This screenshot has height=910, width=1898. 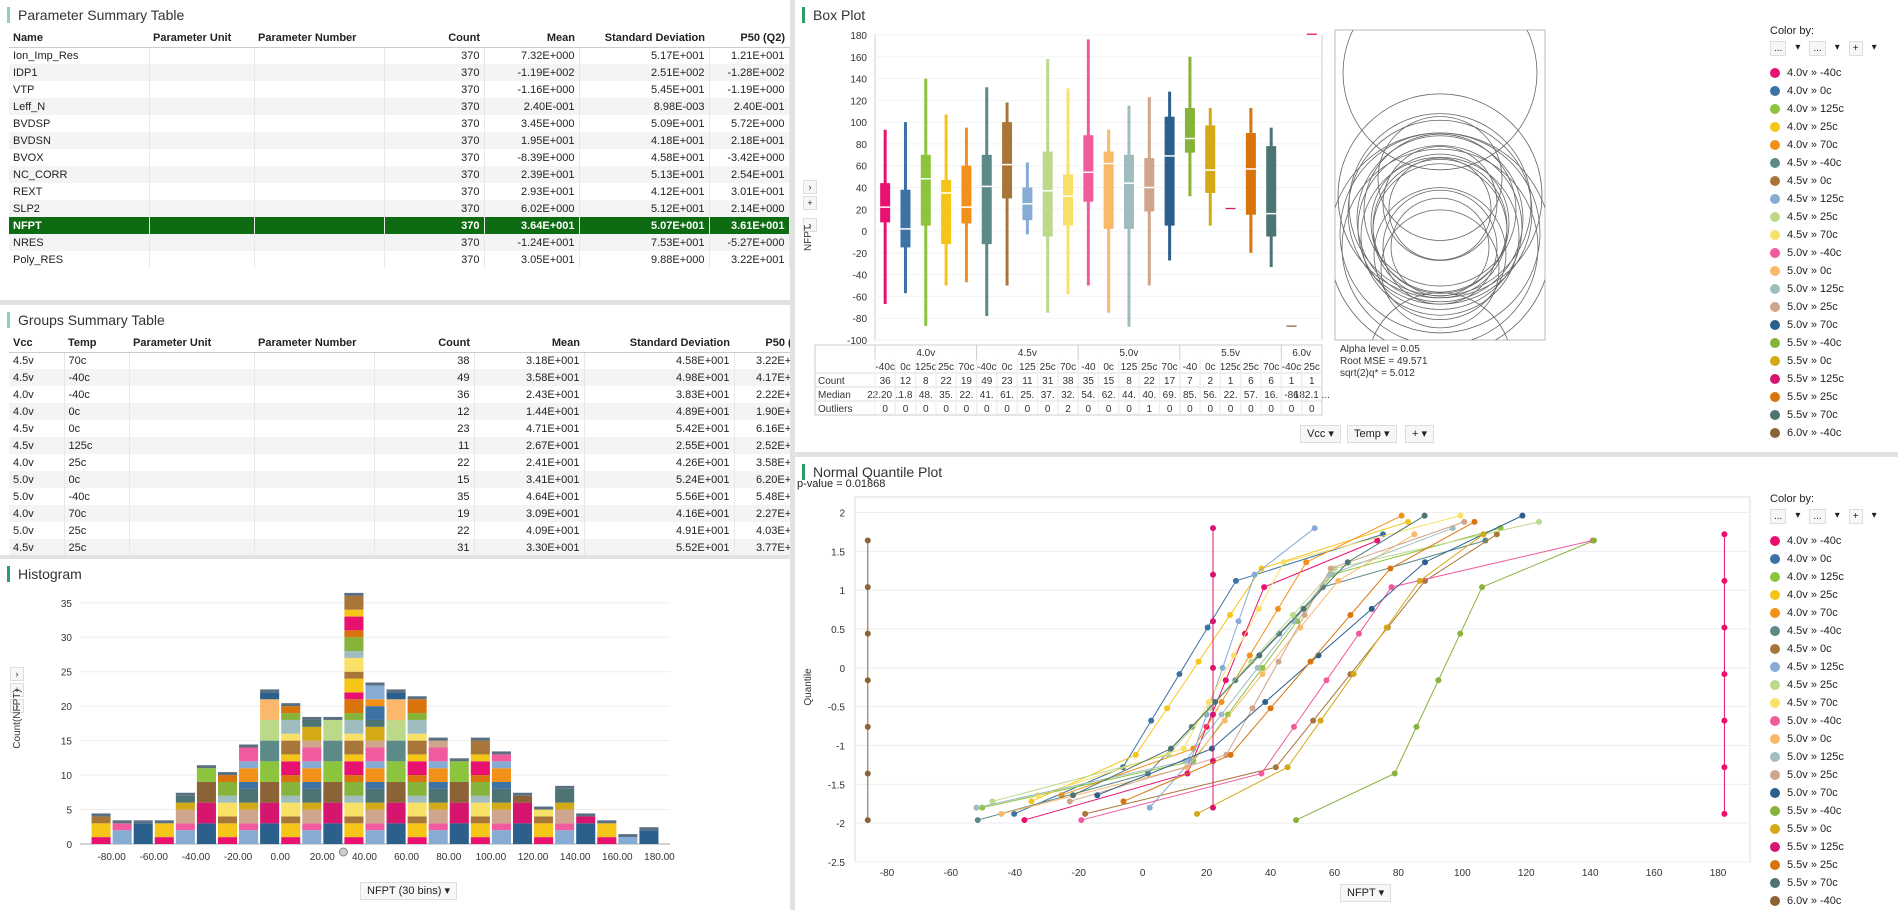 I want to click on column-header: Name, so click(x=79, y=39).